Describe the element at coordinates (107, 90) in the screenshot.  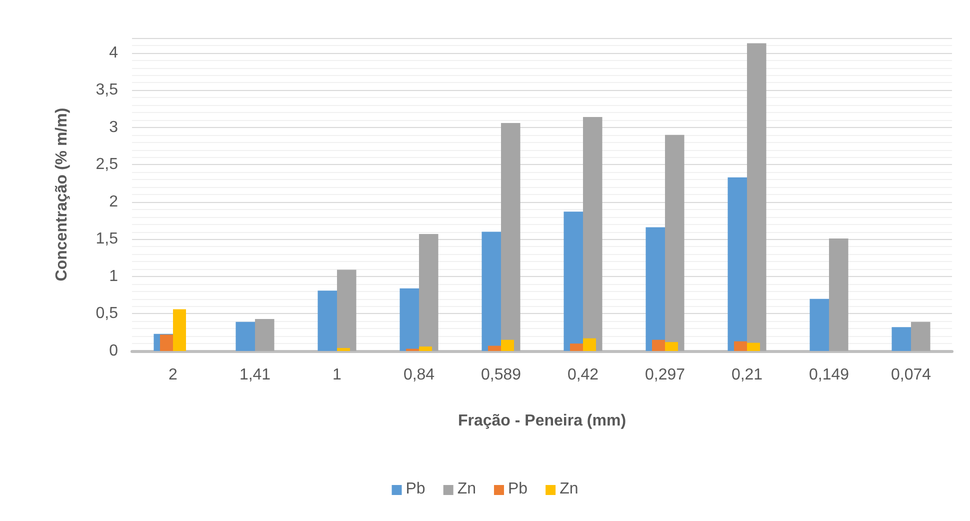
I see `y-tick-label: 3,5` at that location.